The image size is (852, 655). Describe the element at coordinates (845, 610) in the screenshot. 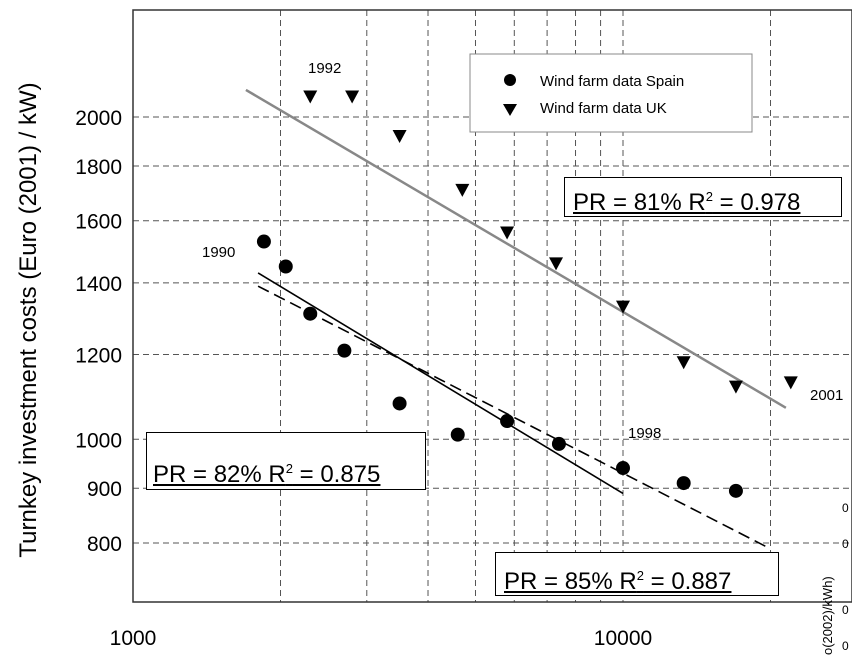

I see `side-mark-3: 0` at that location.